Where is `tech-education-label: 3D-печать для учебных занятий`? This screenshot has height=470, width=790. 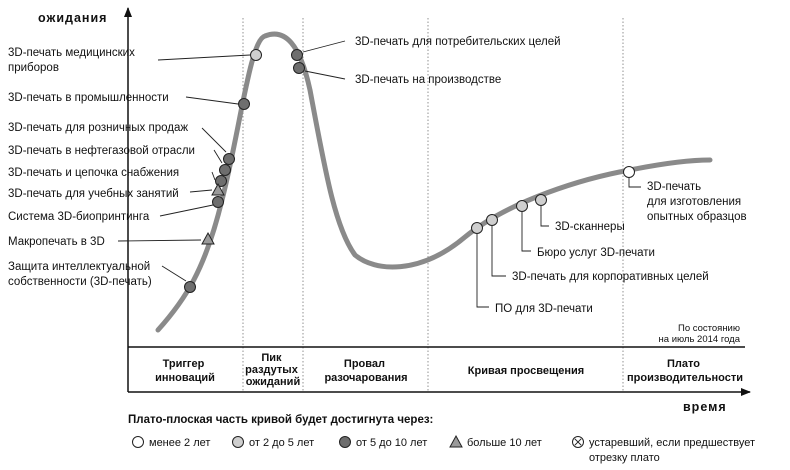
tech-education-label: 3D-печать для учебных занятий is located at coordinates (93, 194).